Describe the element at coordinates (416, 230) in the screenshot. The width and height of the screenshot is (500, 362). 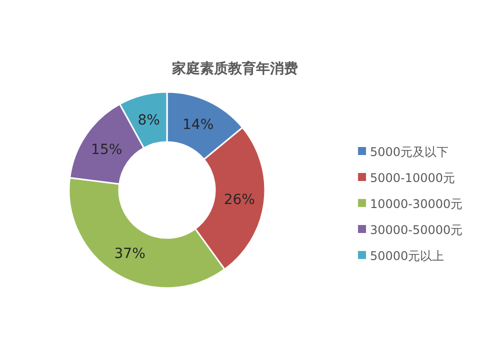
I see `legend-label: 30000-50000元` at that location.